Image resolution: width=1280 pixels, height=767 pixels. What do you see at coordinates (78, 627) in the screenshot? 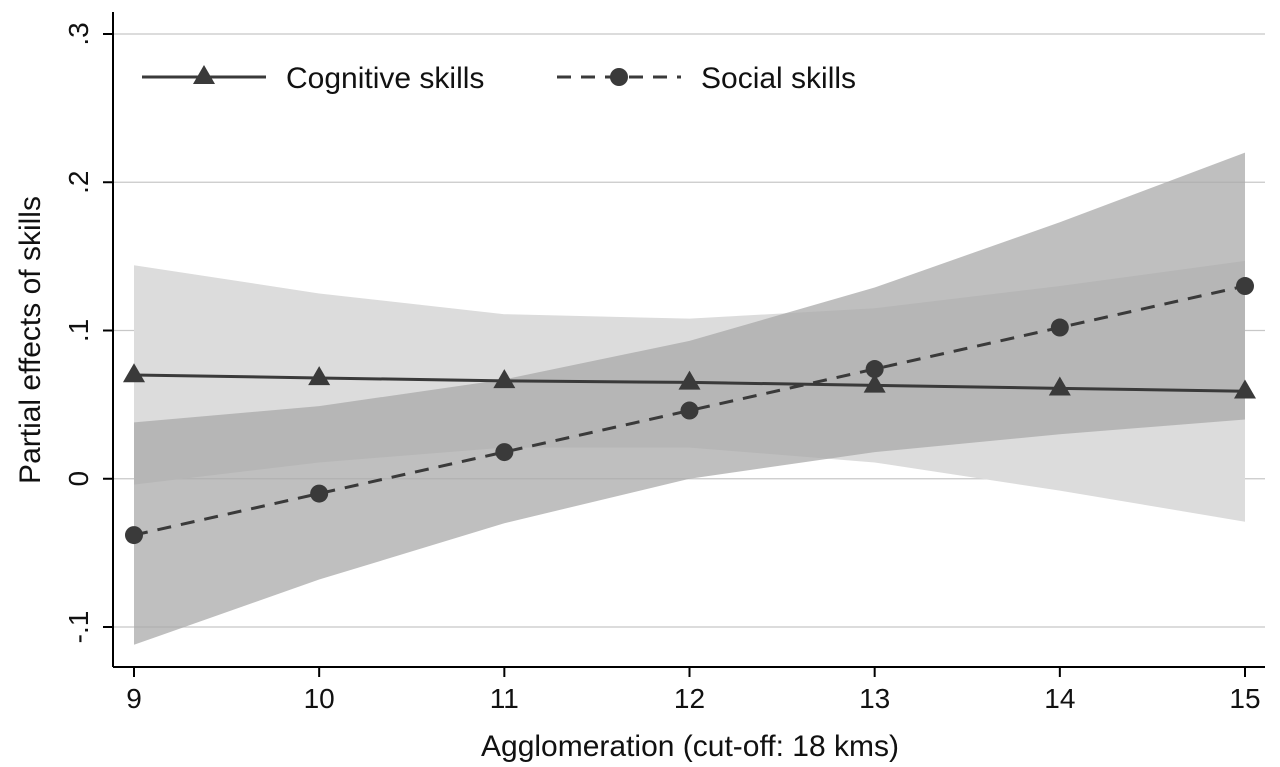
I see `y-tick-label: -.1` at bounding box center [78, 627].